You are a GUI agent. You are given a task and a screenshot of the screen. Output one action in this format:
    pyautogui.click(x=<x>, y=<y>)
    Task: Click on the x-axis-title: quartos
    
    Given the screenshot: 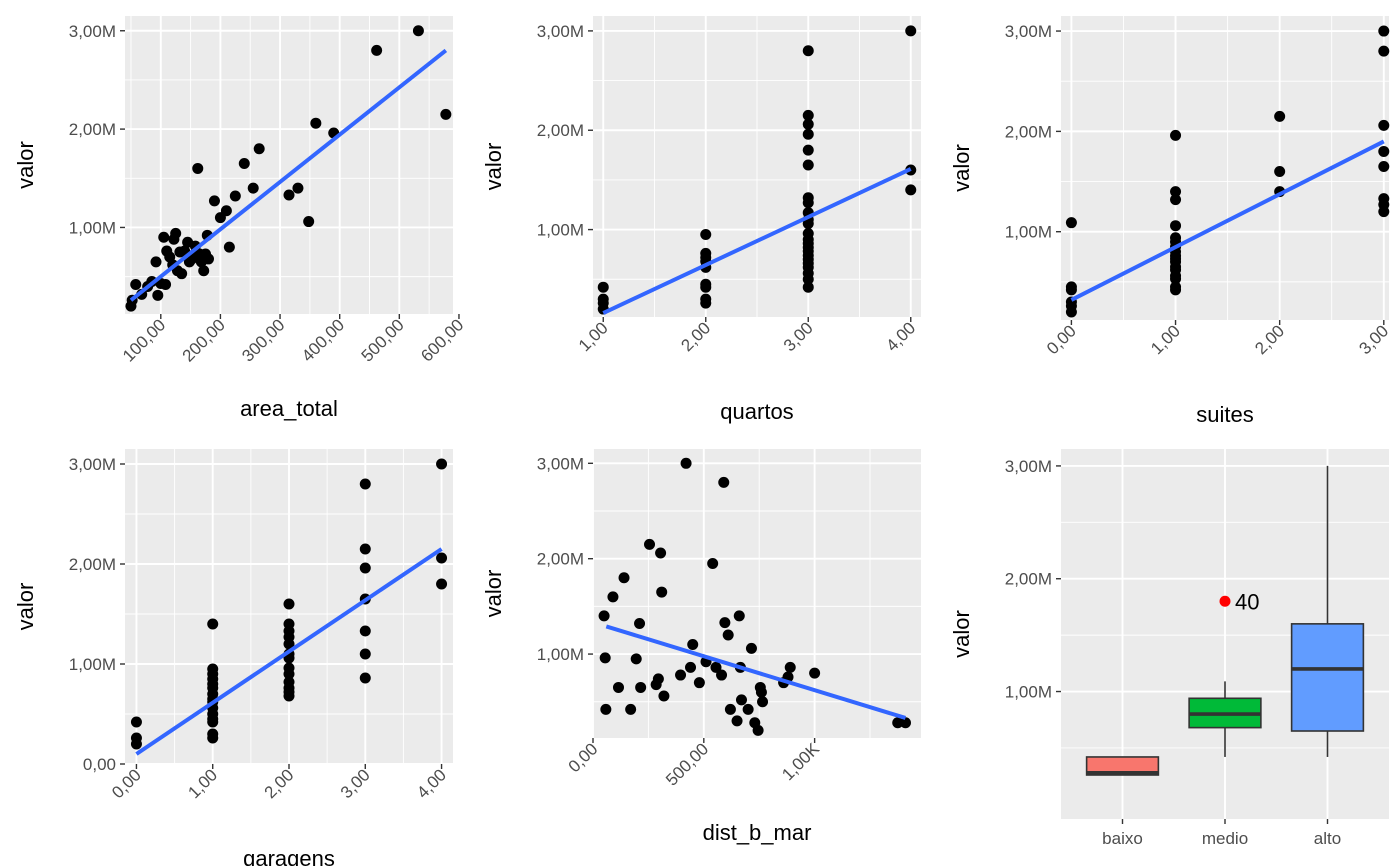 What is the action you would take?
    pyautogui.click(x=756, y=411)
    